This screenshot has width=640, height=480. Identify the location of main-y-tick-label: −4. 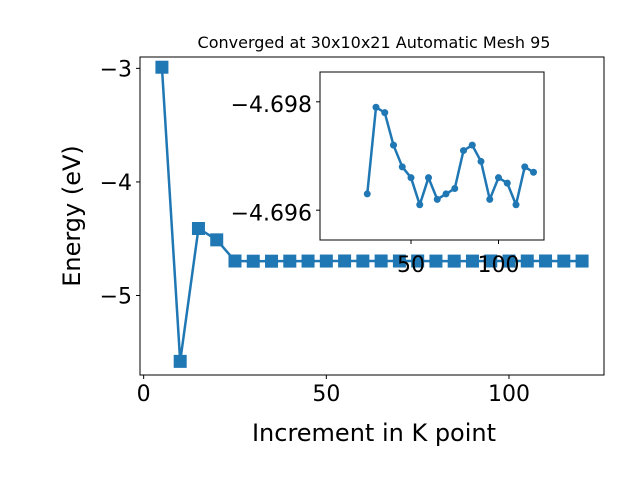
(116, 183).